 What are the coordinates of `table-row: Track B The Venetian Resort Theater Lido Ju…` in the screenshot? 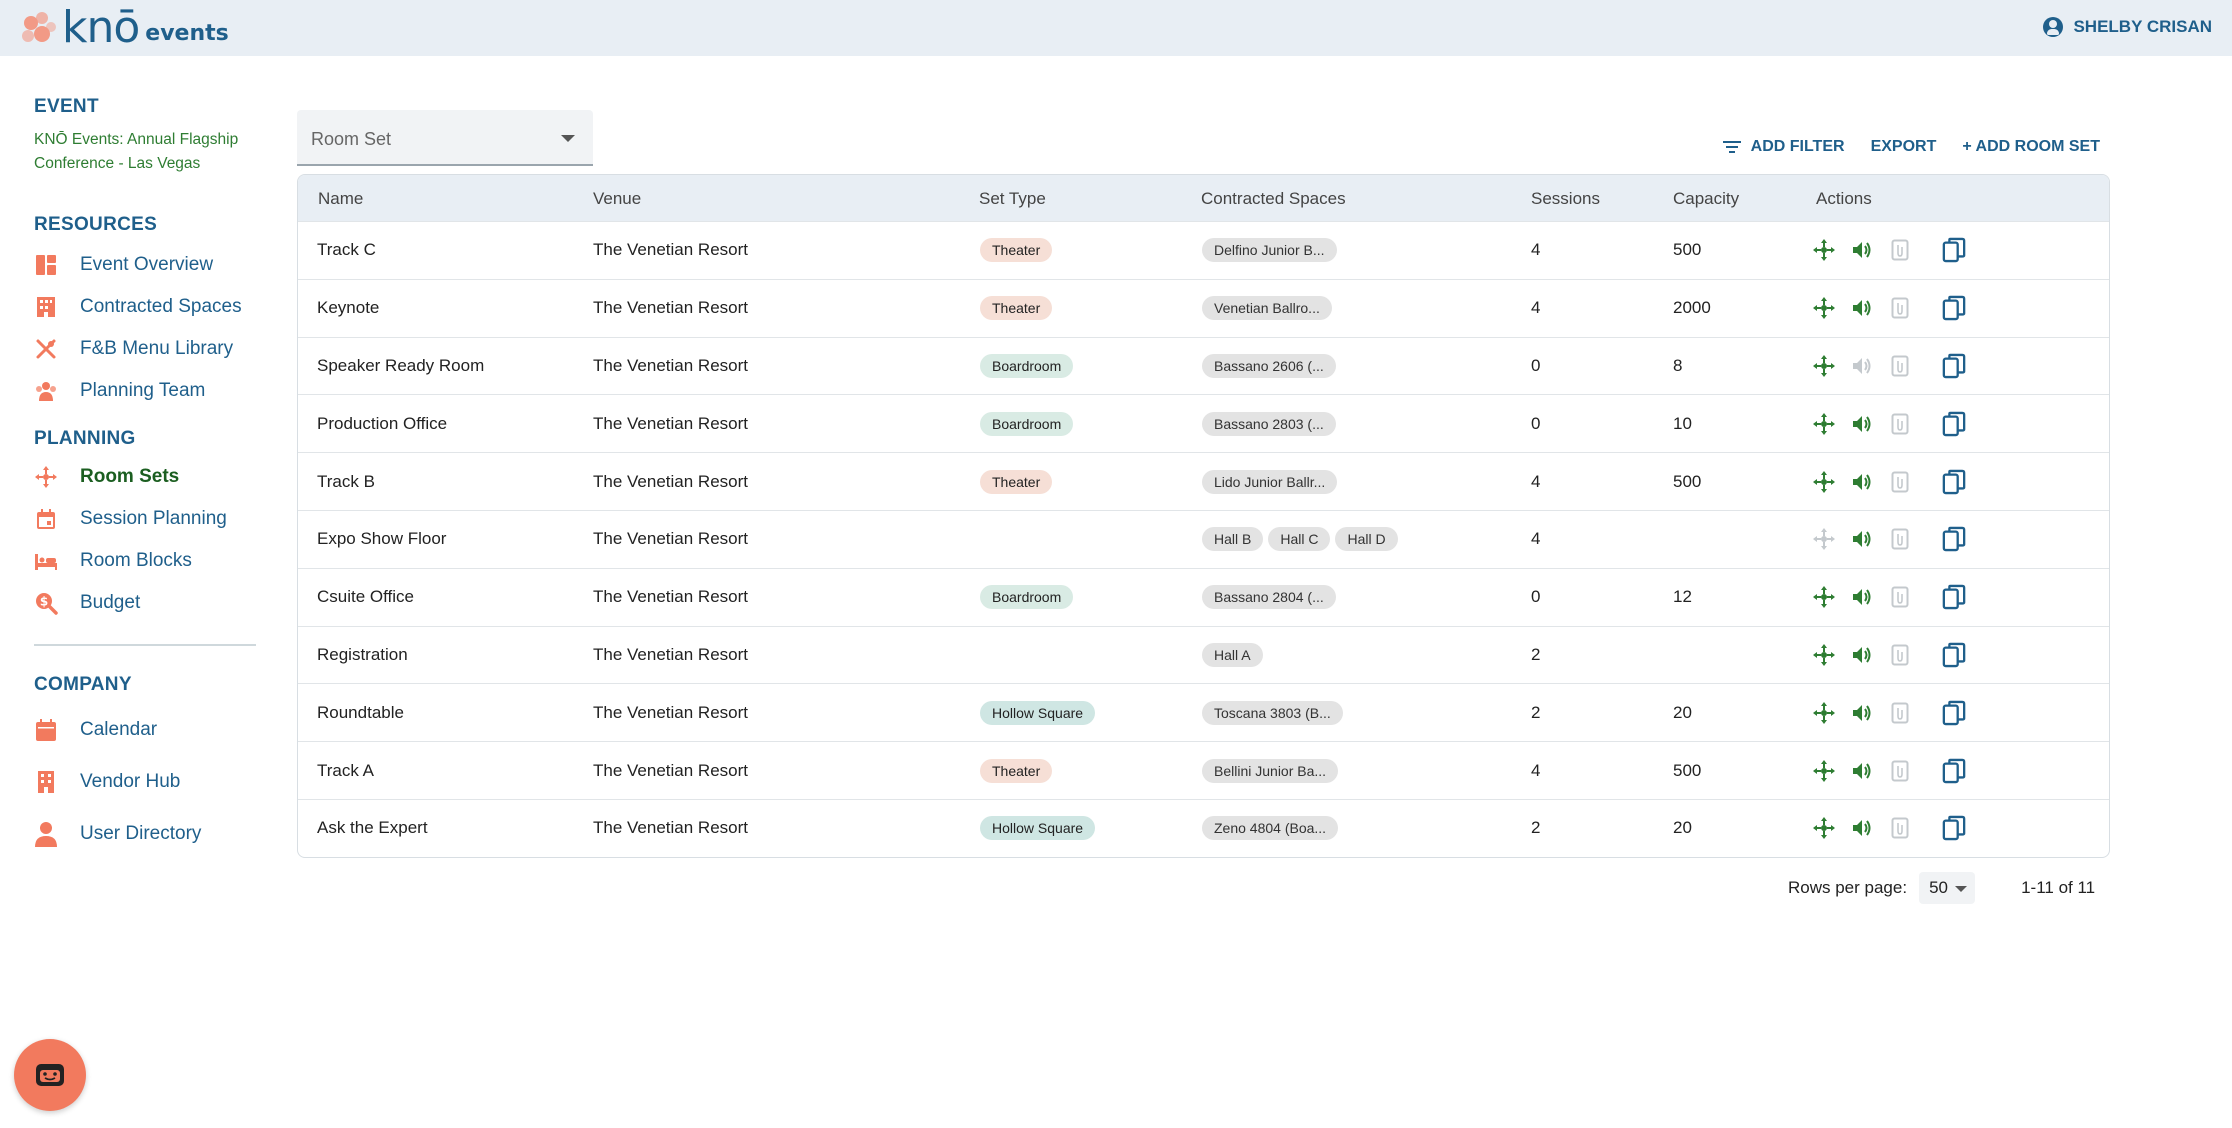 It's located at (1203, 481).